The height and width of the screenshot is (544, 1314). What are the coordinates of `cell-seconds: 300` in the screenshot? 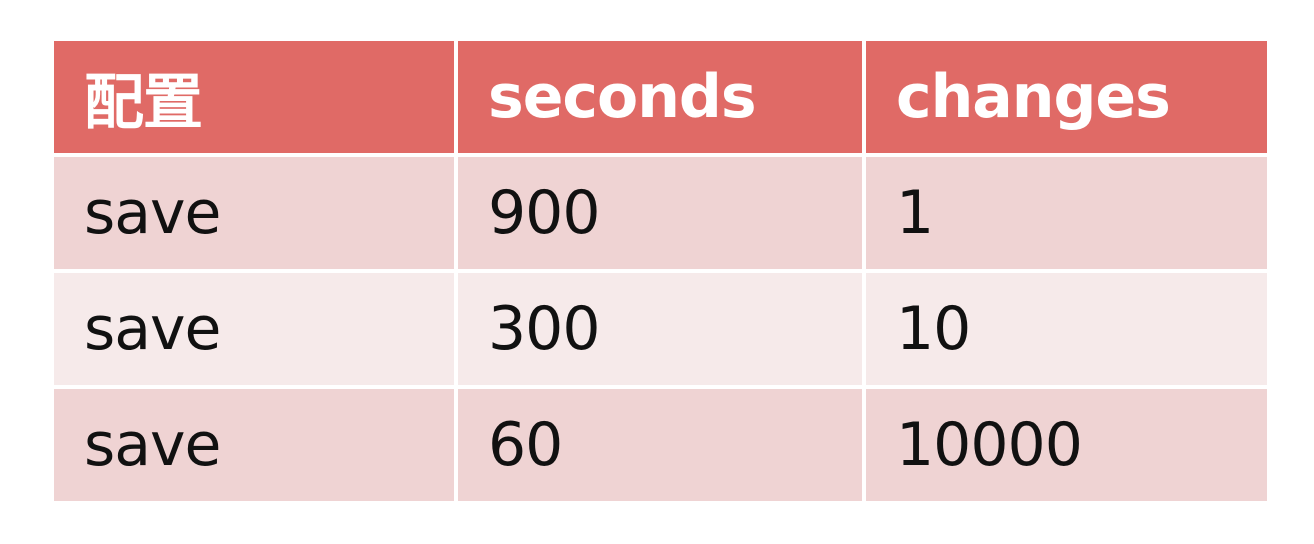 It's located at (660, 329).